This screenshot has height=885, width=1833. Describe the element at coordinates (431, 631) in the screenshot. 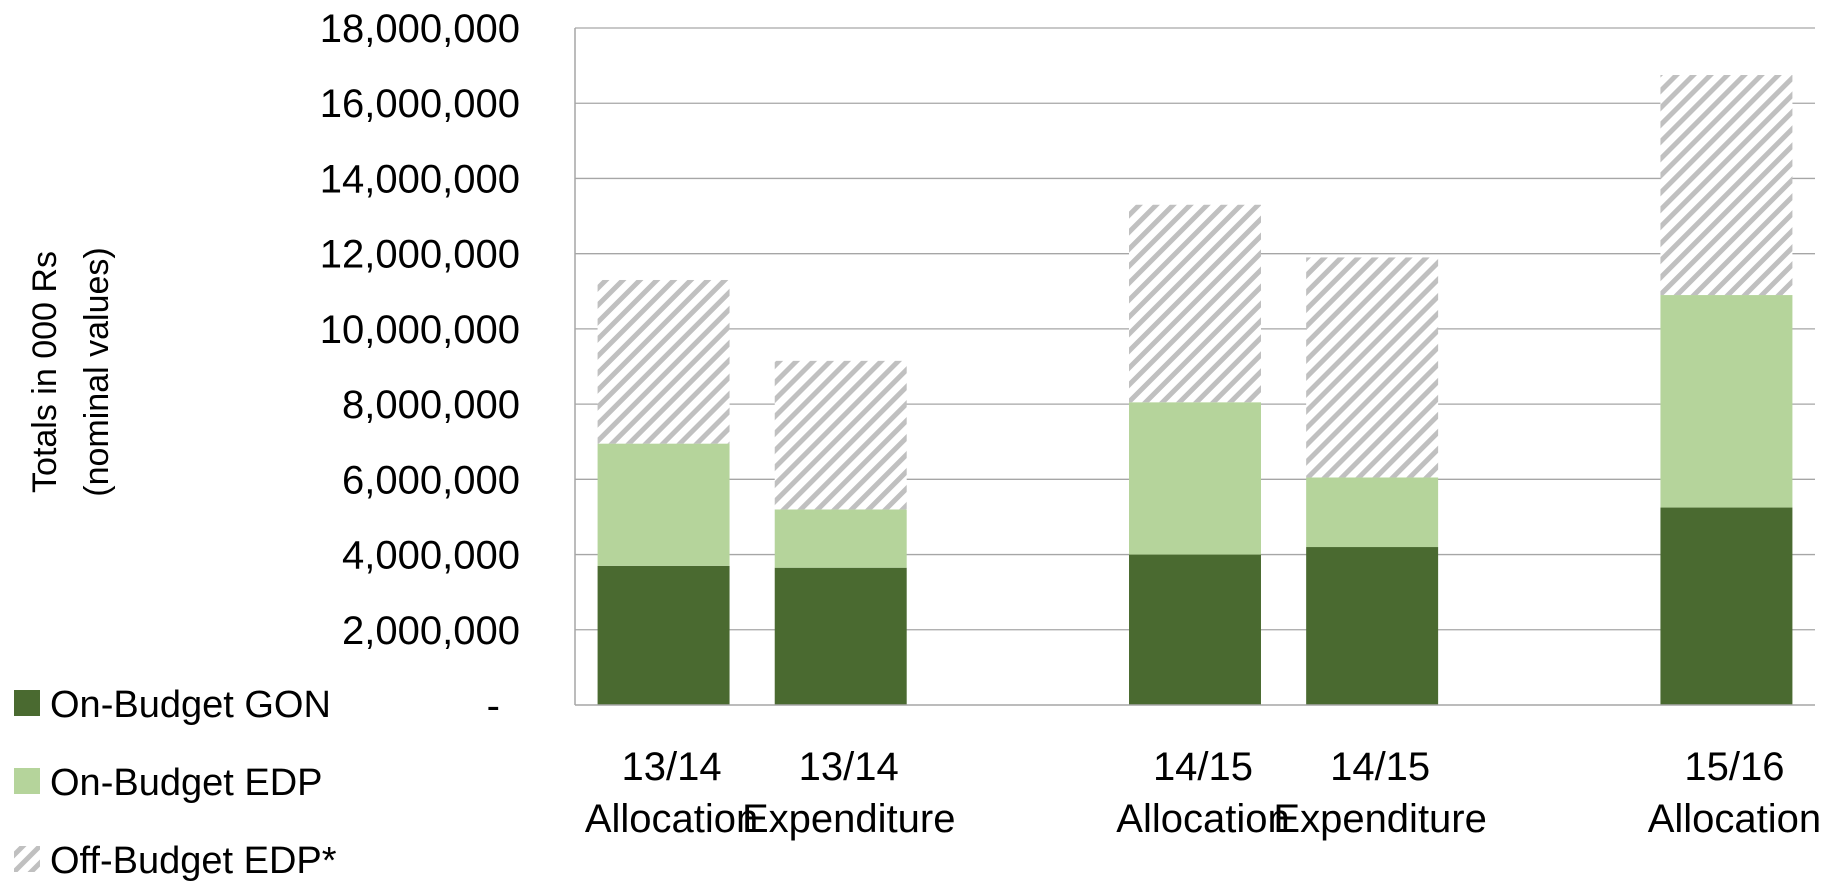

I see `y-tick-label: 2,000,000` at that location.